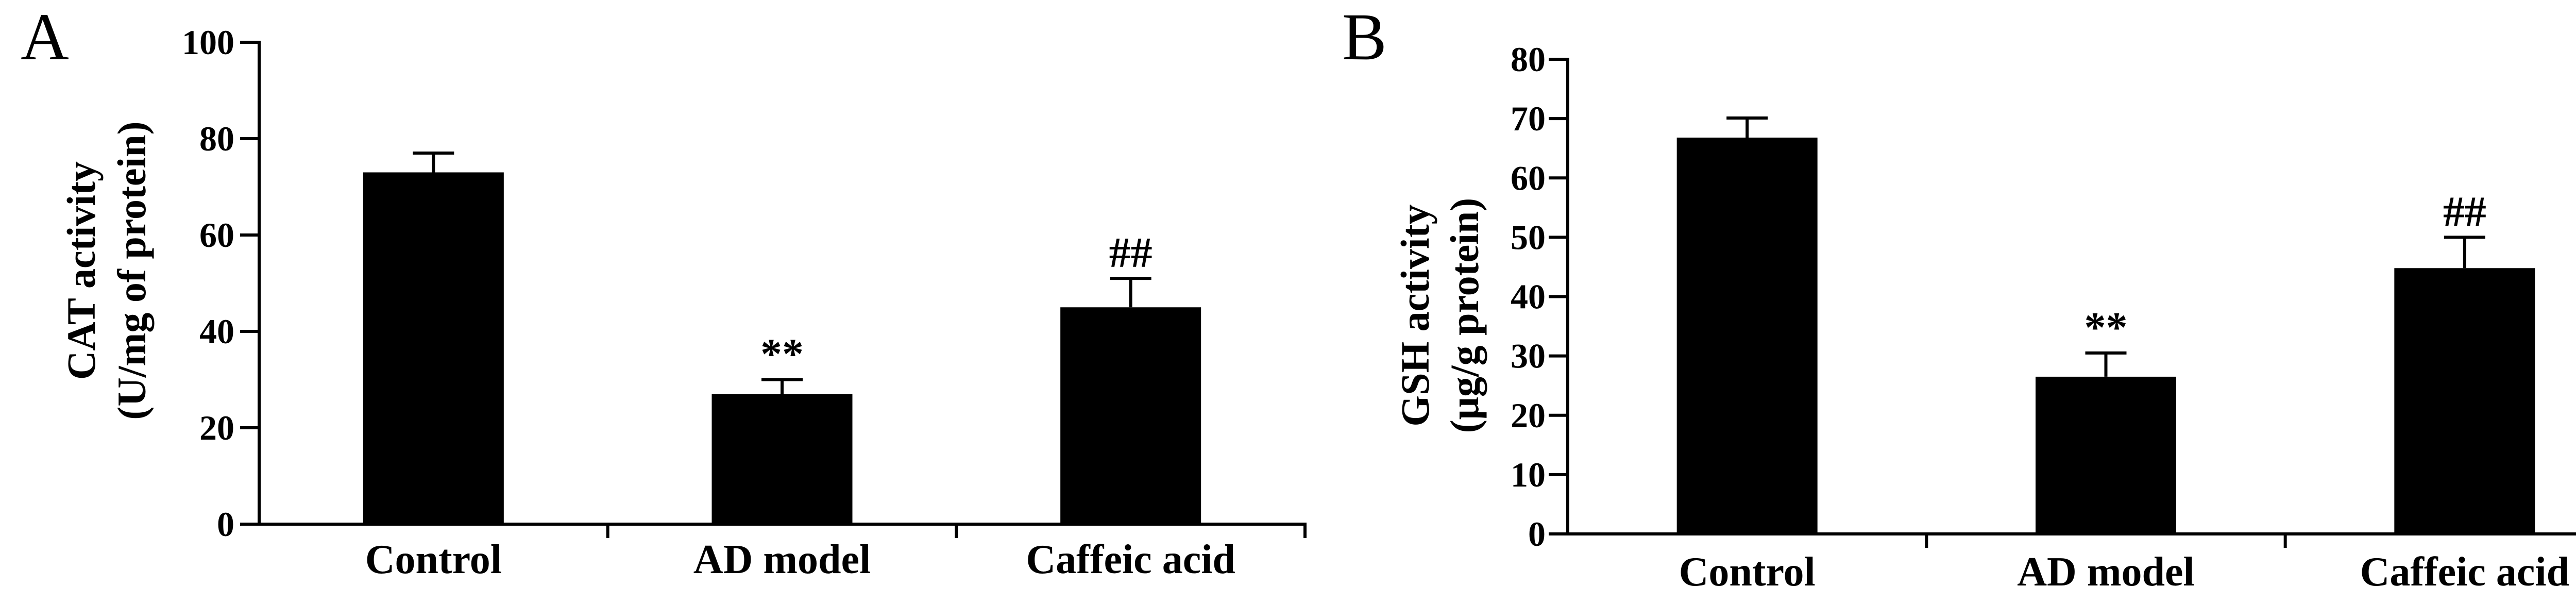  I want to click on panel-label: B, so click(1364, 37).